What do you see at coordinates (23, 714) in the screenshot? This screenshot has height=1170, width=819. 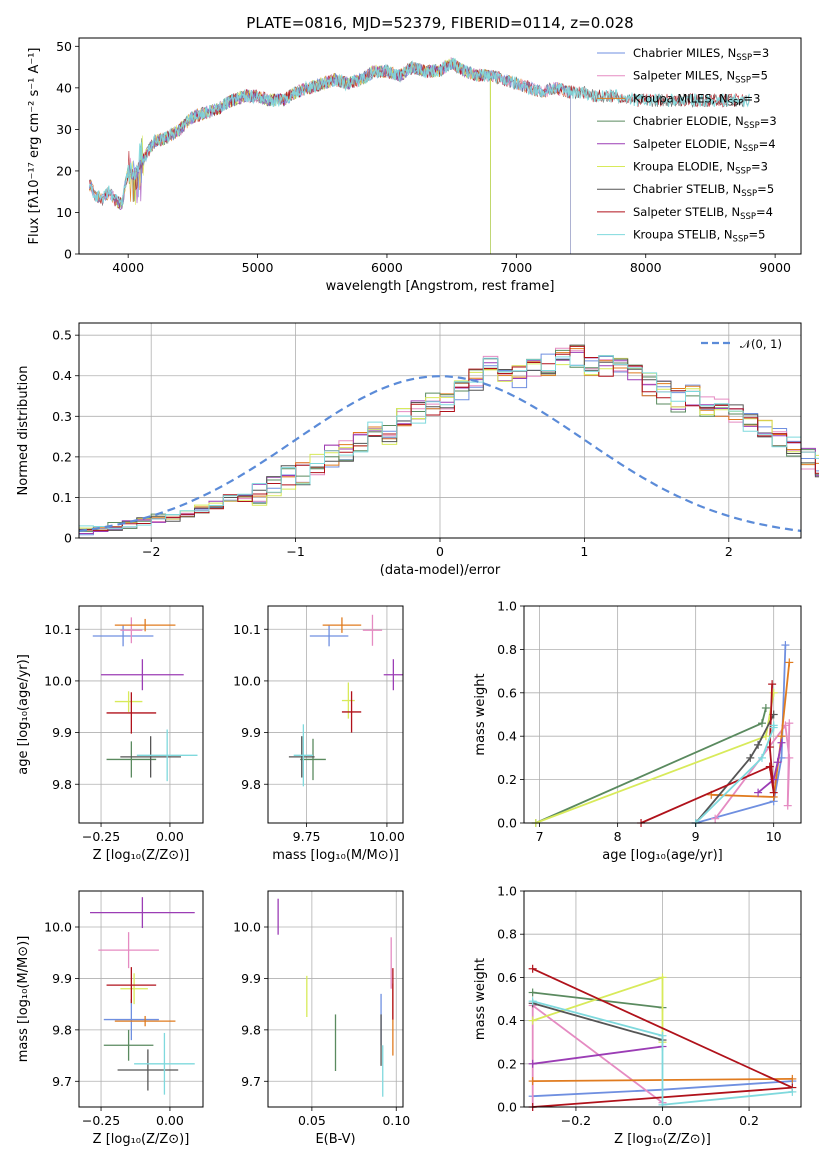 I see `y-axis-label: age [log₁₀(age/yr)]` at bounding box center [23, 714].